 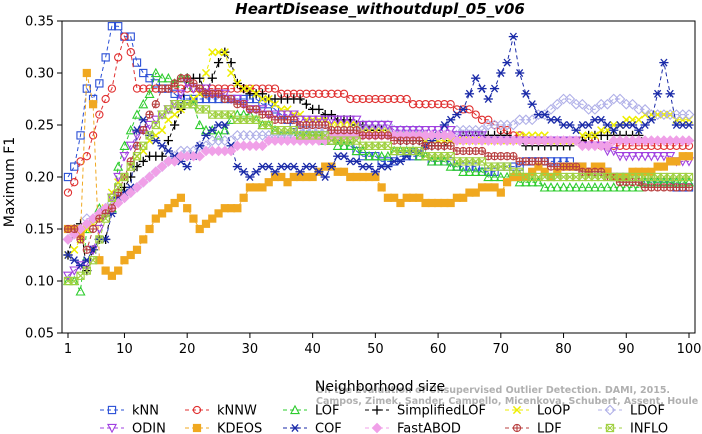 I want to click on x-tick-label: 60, so click(x=438, y=349).